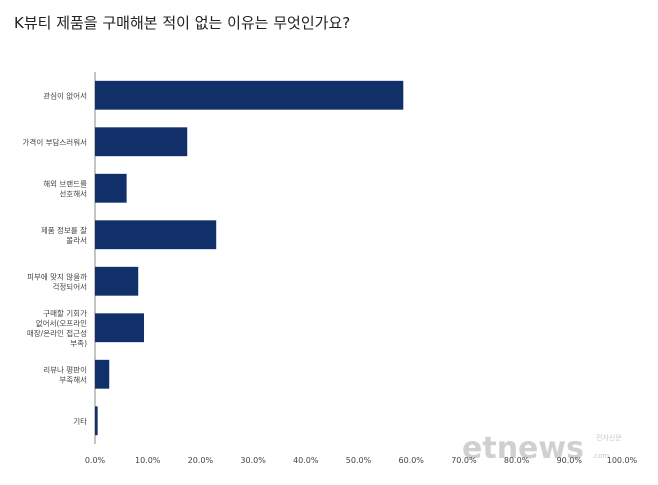  Describe the element at coordinates (76, 240) in the screenshot. I see `category-label: 몰라서` at that location.